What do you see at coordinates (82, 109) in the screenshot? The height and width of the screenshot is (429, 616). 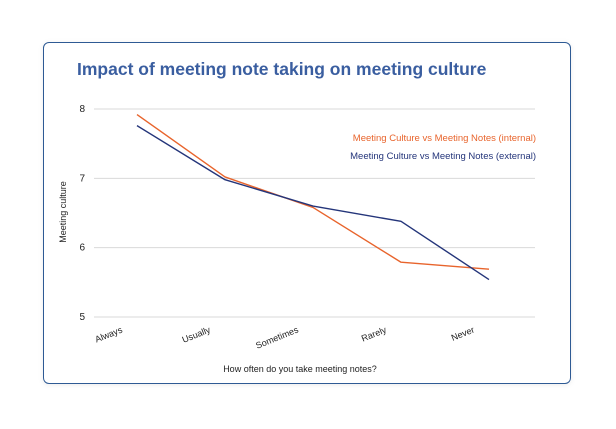 I see `y-tick-label: 8` at bounding box center [82, 109].